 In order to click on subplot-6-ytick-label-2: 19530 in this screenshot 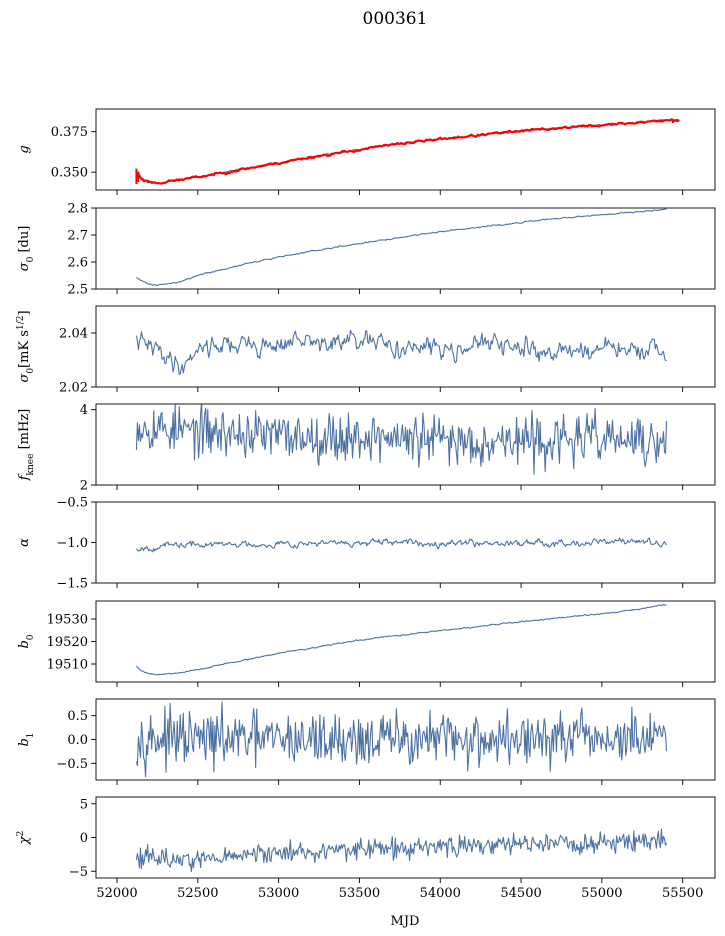, I will do `click(67, 620)`.